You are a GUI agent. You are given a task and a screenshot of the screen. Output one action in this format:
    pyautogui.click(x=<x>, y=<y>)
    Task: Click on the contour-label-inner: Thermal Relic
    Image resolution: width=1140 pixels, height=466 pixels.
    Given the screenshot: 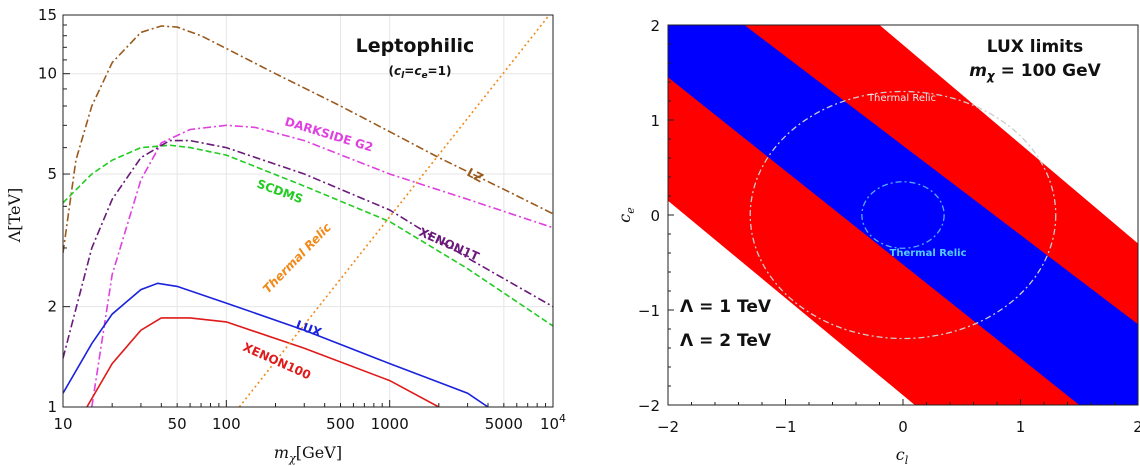 What is the action you would take?
    pyautogui.click(x=928, y=253)
    